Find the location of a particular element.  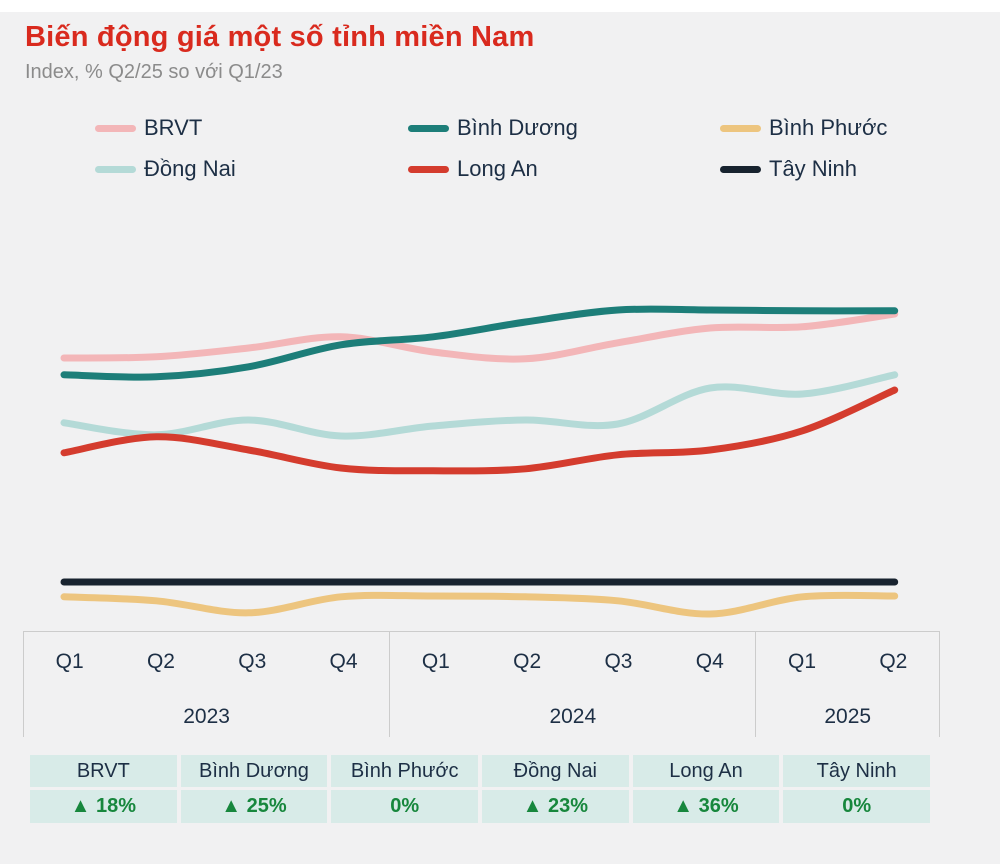

year-label: 2024 is located at coordinates (573, 716).